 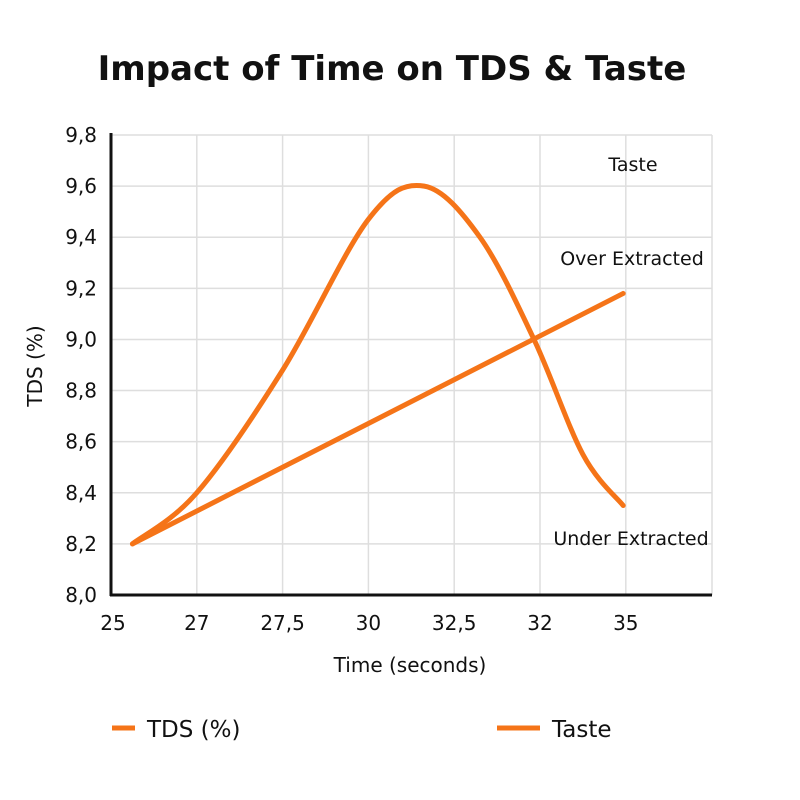 What do you see at coordinates (625, 623) in the screenshot?
I see `x-tick-label: 35` at bounding box center [625, 623].